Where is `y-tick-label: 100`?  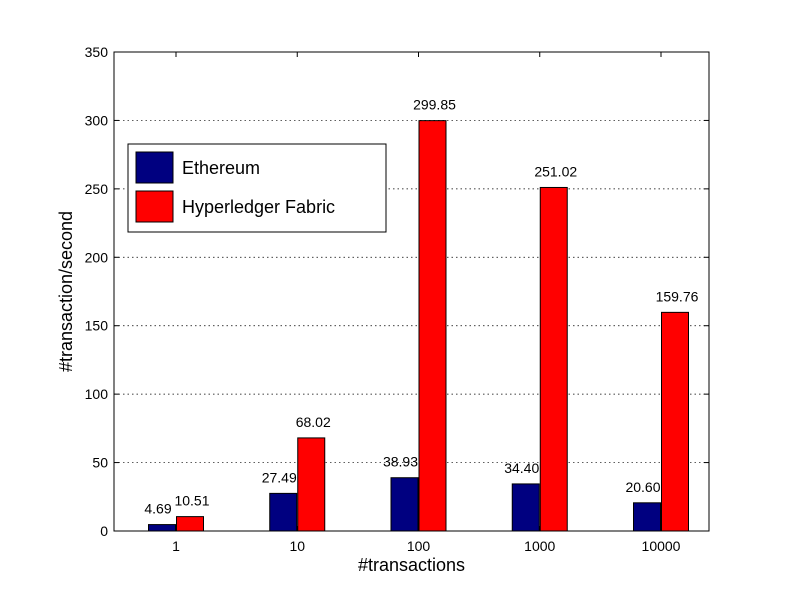
y-tick-label: 100 is located at coordinates (97, 394).